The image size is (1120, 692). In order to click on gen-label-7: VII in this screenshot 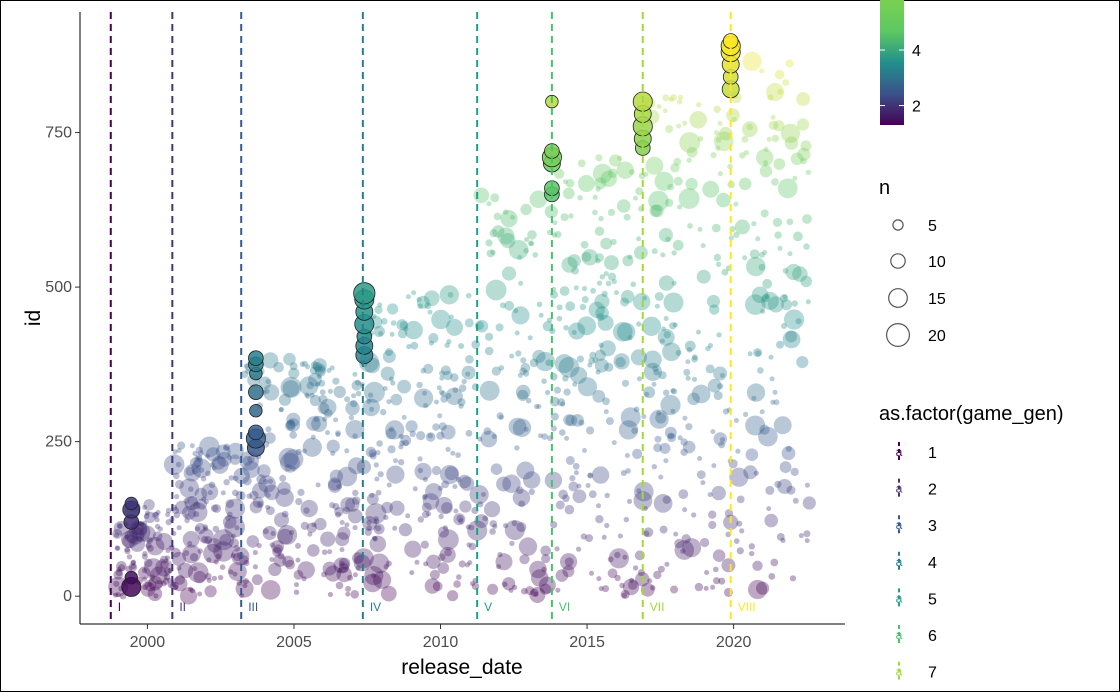, I will do `click(657, 607)`.